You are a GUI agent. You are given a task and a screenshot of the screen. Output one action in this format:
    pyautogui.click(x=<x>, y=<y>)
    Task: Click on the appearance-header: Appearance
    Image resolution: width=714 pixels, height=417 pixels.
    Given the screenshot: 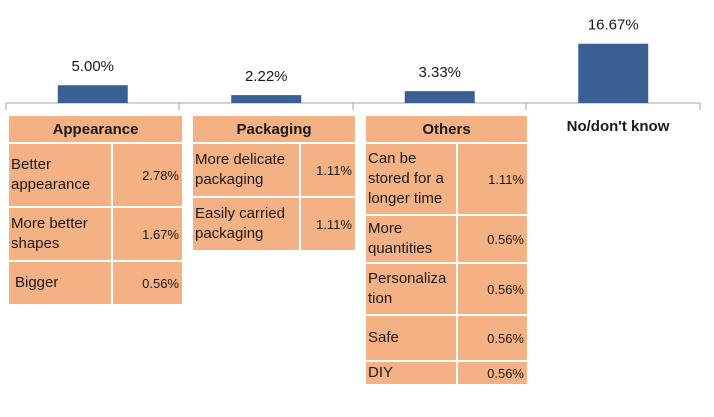 What is the action you would take?
    pyautogui.click(x=95, y=129)
    